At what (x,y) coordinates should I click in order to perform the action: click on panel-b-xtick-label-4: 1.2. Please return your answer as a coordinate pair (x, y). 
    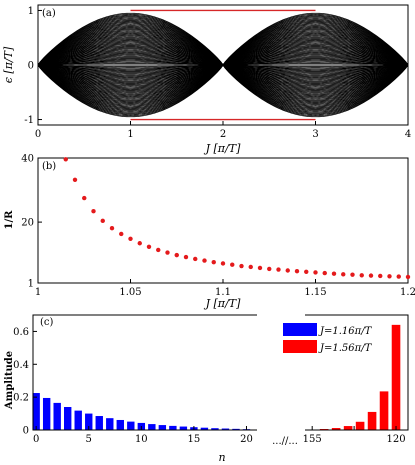
    Looking at the image, I should click on (407, 292).